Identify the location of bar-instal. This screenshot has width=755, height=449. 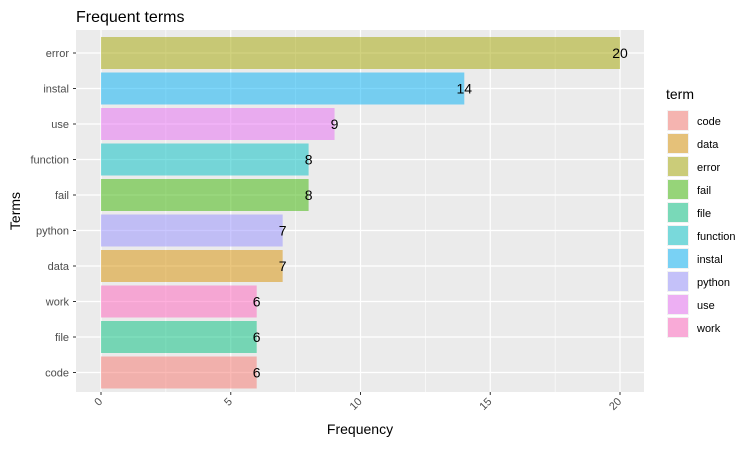
(283, 88).